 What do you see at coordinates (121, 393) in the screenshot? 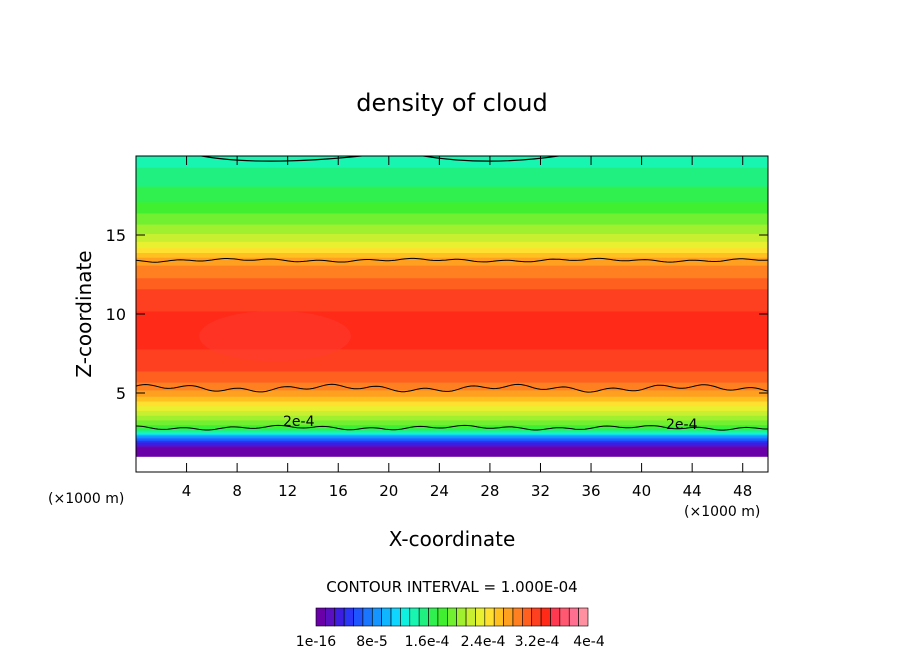
I see `y-tick-label: 5` at bounding box center [121, 393].